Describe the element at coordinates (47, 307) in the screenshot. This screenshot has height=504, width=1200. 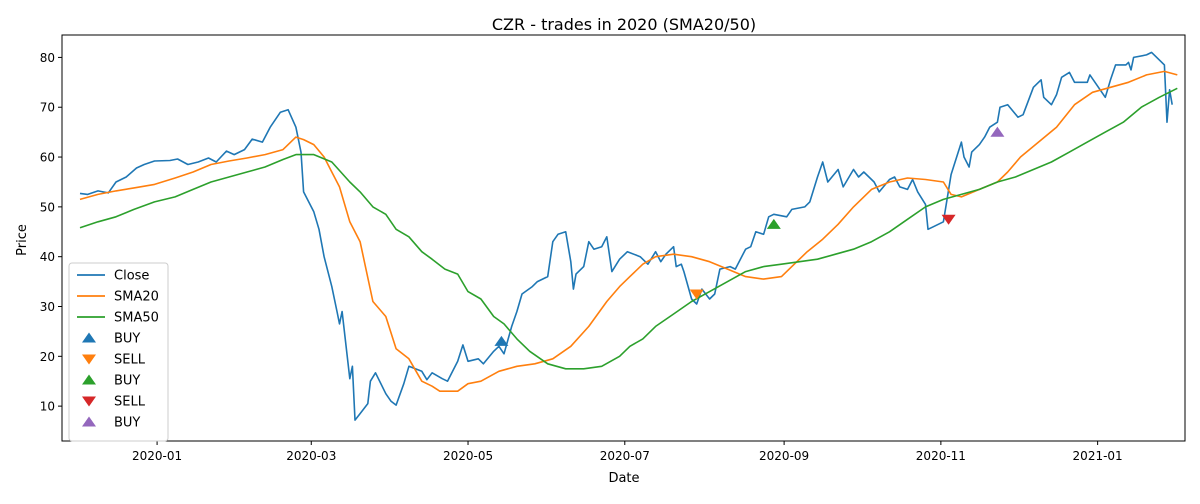
I see `y-tick-label: 30` at that location.